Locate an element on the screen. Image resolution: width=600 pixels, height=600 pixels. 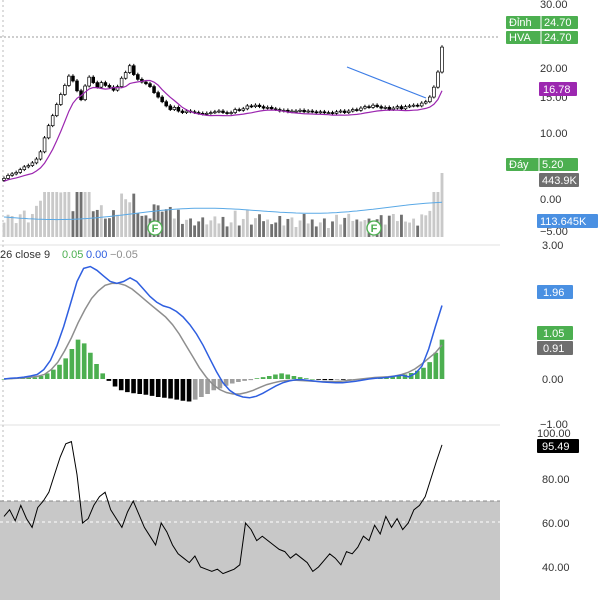
badge-dinh-label: Đỉnh is located at coordinates (520, 23).